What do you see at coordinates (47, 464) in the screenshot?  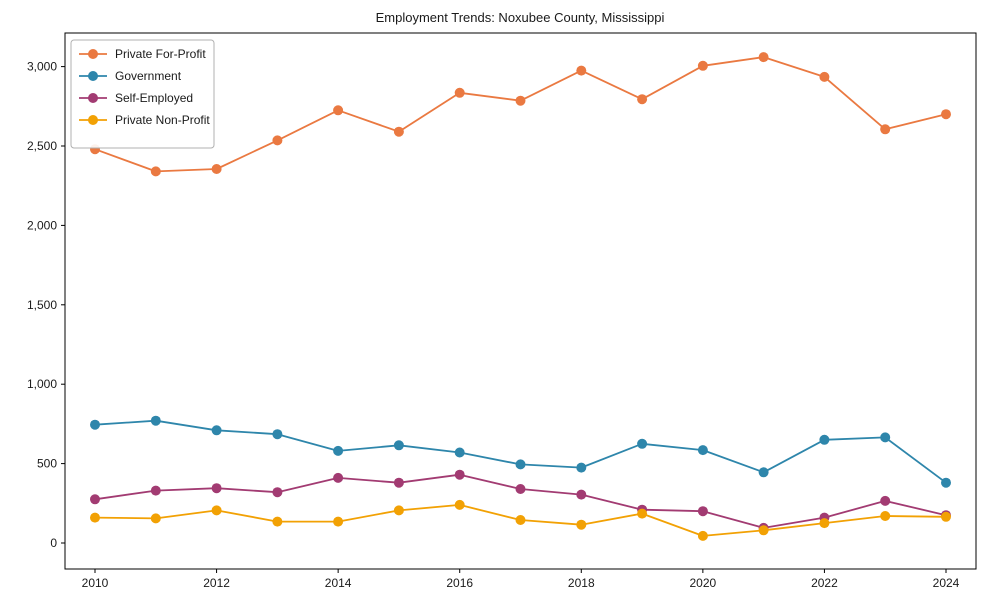 I see `y-tick-label: 500` at bounding box center [47, 464].